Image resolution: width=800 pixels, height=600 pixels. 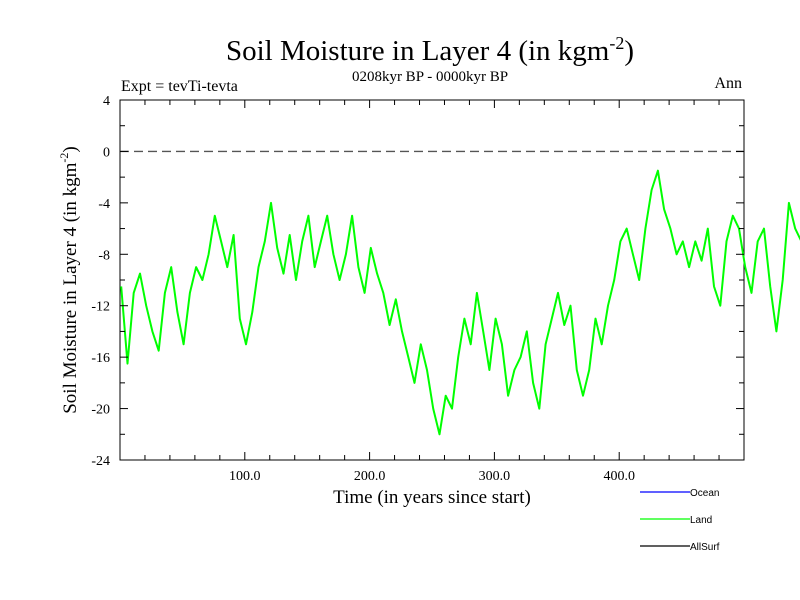 I want to click on chart-title: Soil Moisture in Layer 4 (in kgm-2), so click(x=430, y=50).